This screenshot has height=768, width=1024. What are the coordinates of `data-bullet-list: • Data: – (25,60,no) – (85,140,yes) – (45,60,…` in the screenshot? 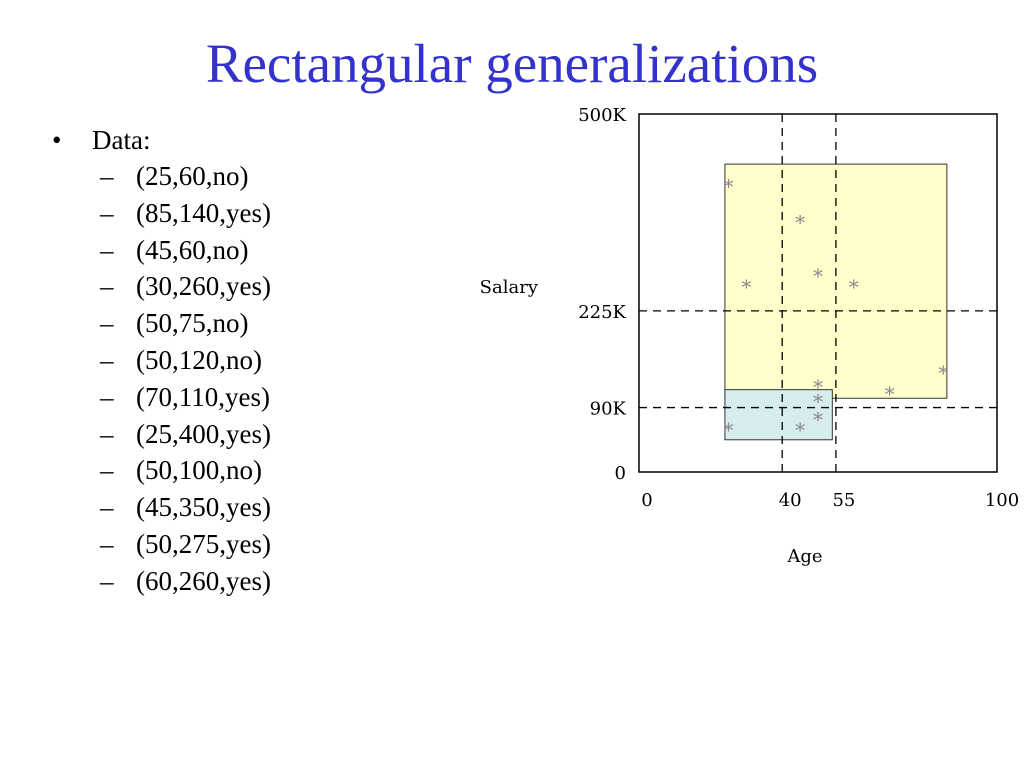 It's located at (161, 364).